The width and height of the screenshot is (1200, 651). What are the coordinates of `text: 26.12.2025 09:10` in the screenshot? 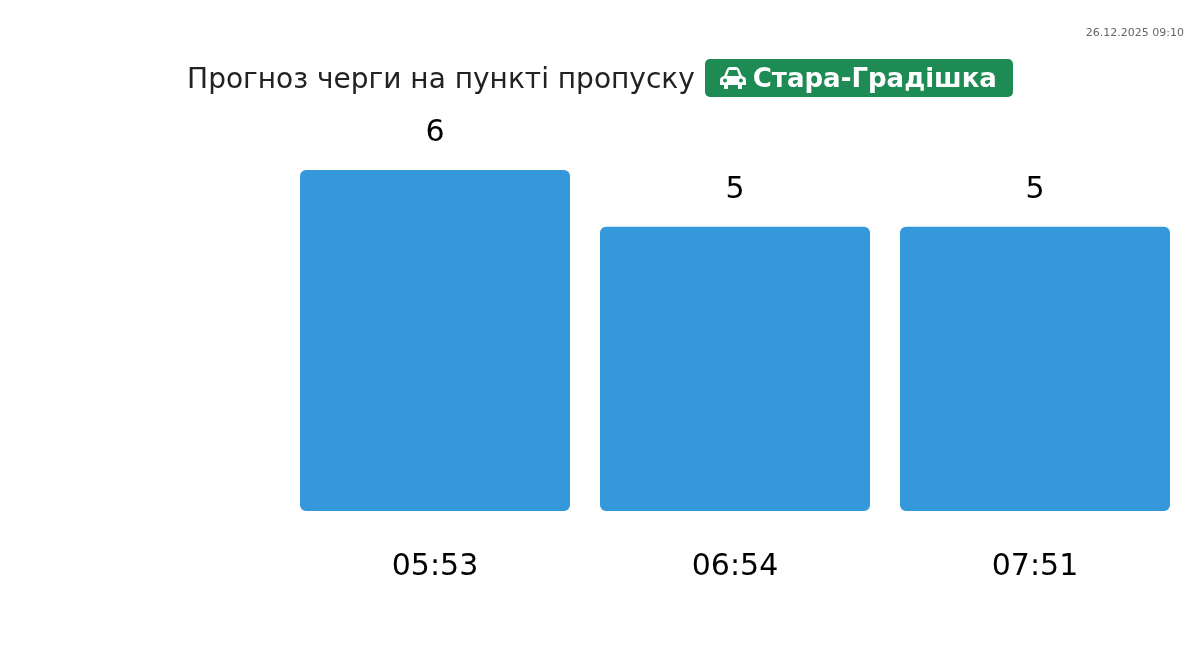 It's located at (1134, 32).